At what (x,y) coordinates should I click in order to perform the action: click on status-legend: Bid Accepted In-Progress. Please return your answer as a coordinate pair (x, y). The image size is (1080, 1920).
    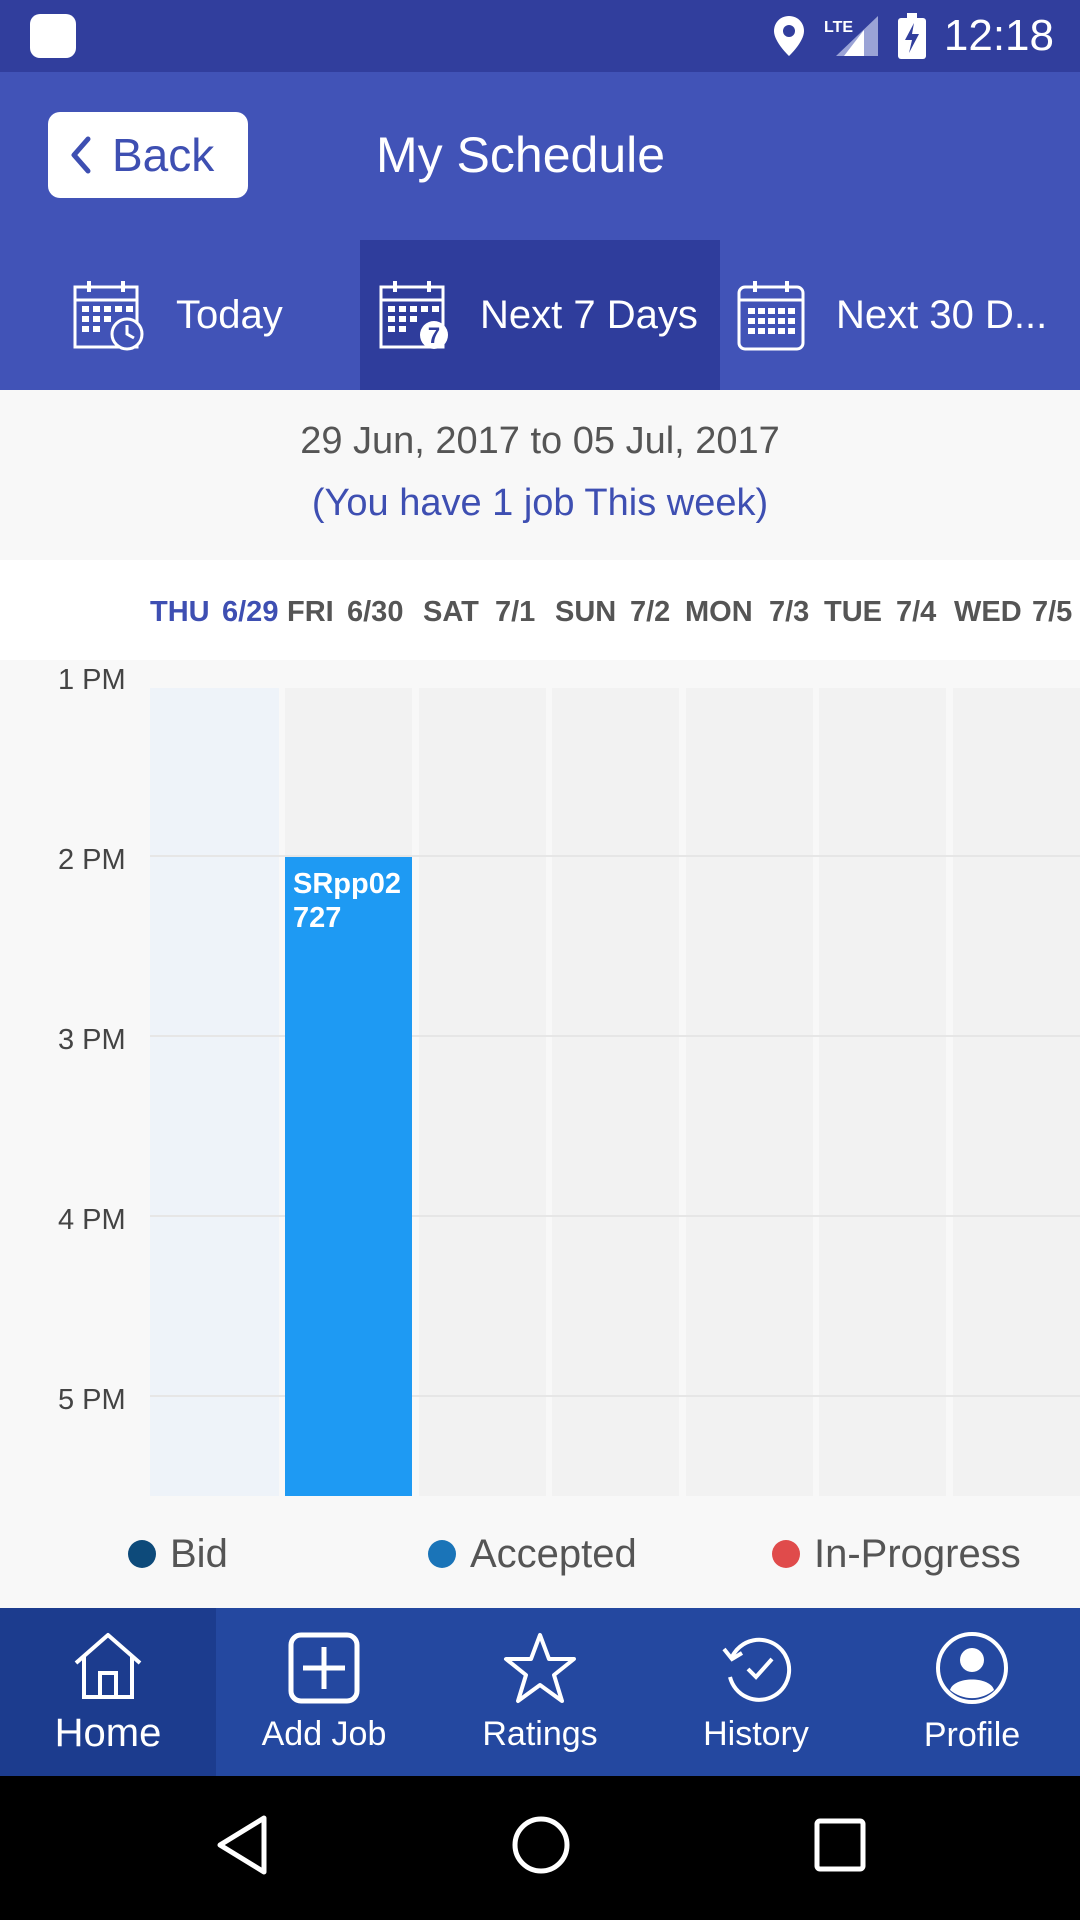
    Looking at the image, I should click on (540, 1554).